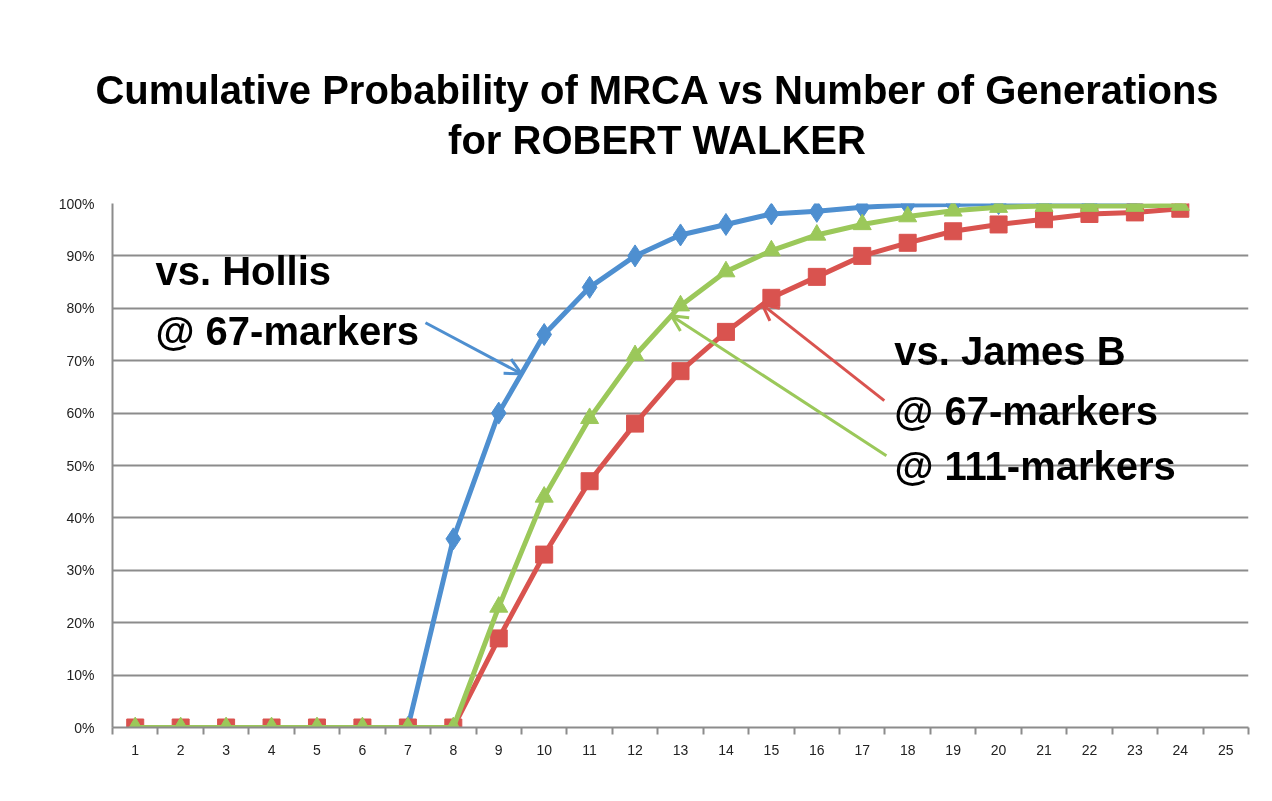  What do you see at coordinates (771, 749) in the screenshot?
I see `x-tick-label: 15` at bounding box center [771, 749].